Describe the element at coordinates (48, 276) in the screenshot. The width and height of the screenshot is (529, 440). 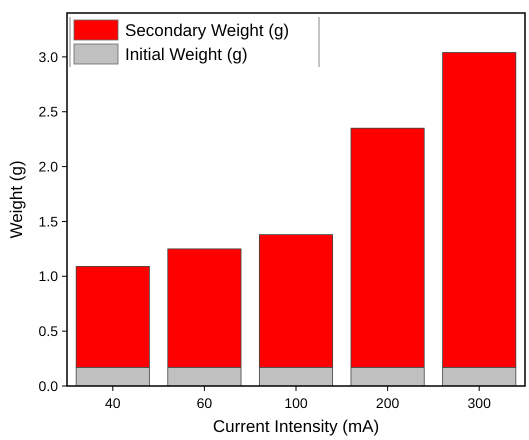
I see `y-tick-label: 1.0` at that location.